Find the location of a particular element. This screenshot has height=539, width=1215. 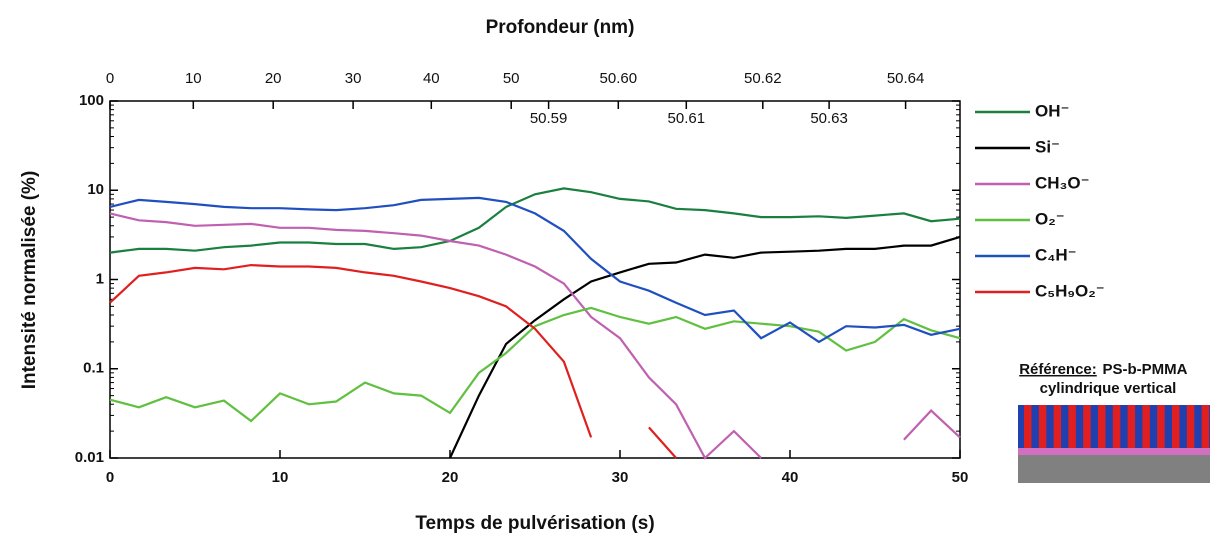

x2-axis-title: Profondeur (nm) is located at coordinates (560, 27).